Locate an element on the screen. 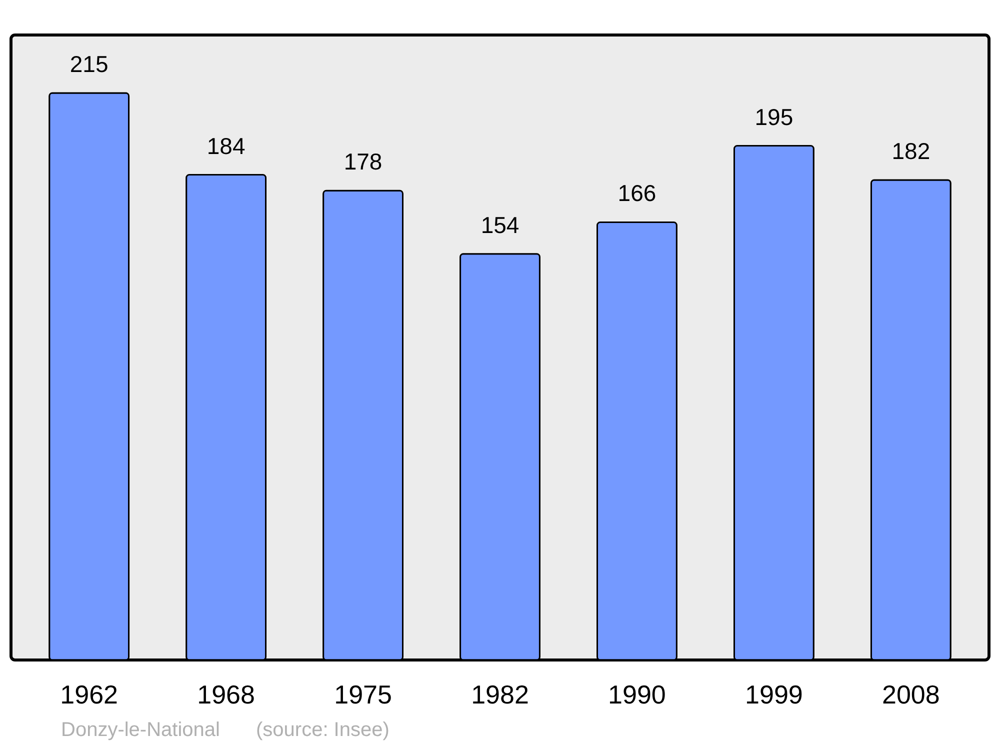  x-tick-label: 2008 is located at coordinates (911, 695).